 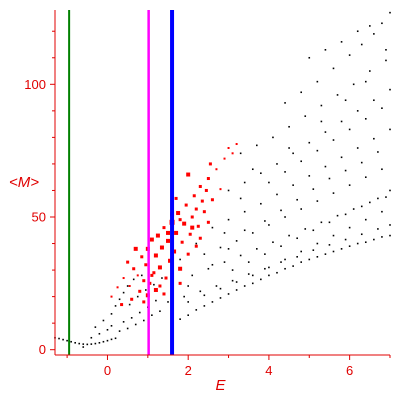 I want to click on x-axis-label: E, so click(x=220, y=385).